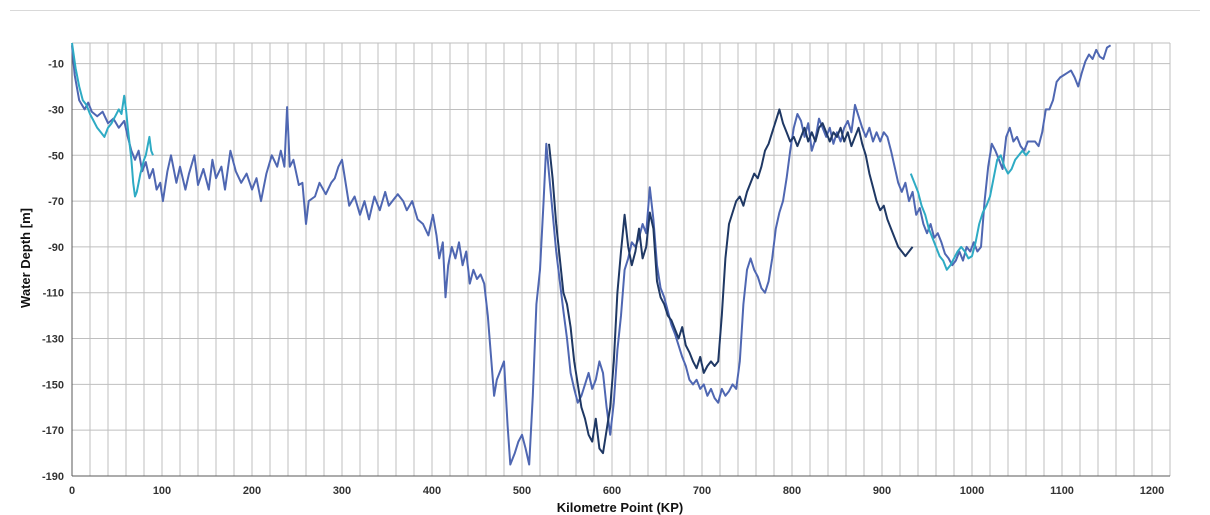  What do you see at coordinates (1152, 491) in the screenshot?
I see `x-tick-label: 1200` at bounding box center [1152, 491].